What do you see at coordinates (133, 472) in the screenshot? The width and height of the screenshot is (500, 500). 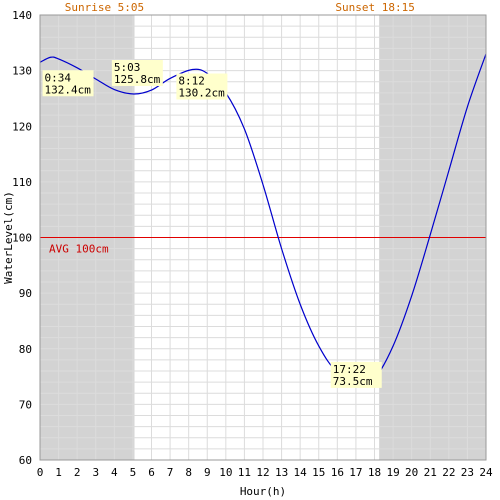 I see `x-tick-label: 5` at bounding box center [133, 472].